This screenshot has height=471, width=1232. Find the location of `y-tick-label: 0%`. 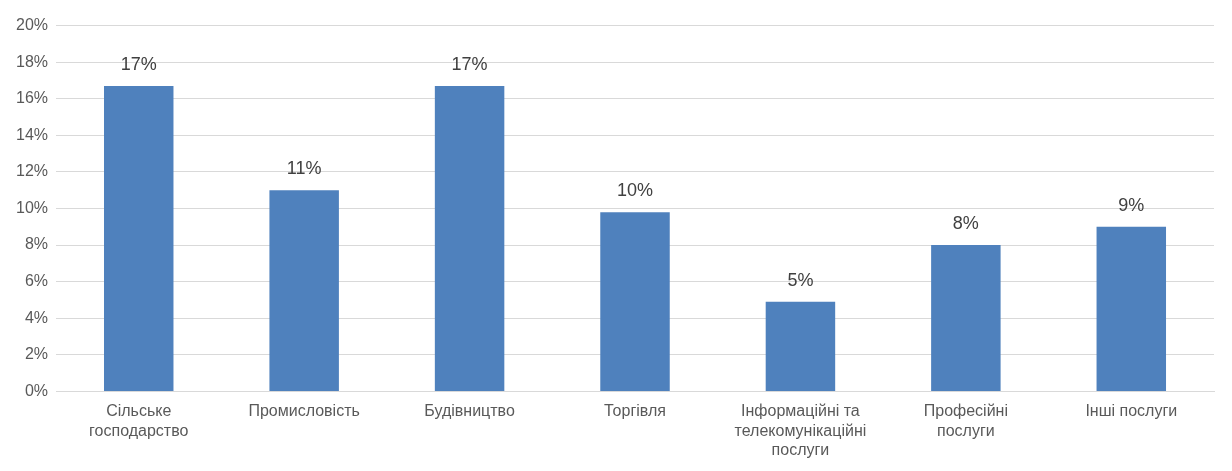

y-tick-label: 0% is located at coordinates (36, 390).